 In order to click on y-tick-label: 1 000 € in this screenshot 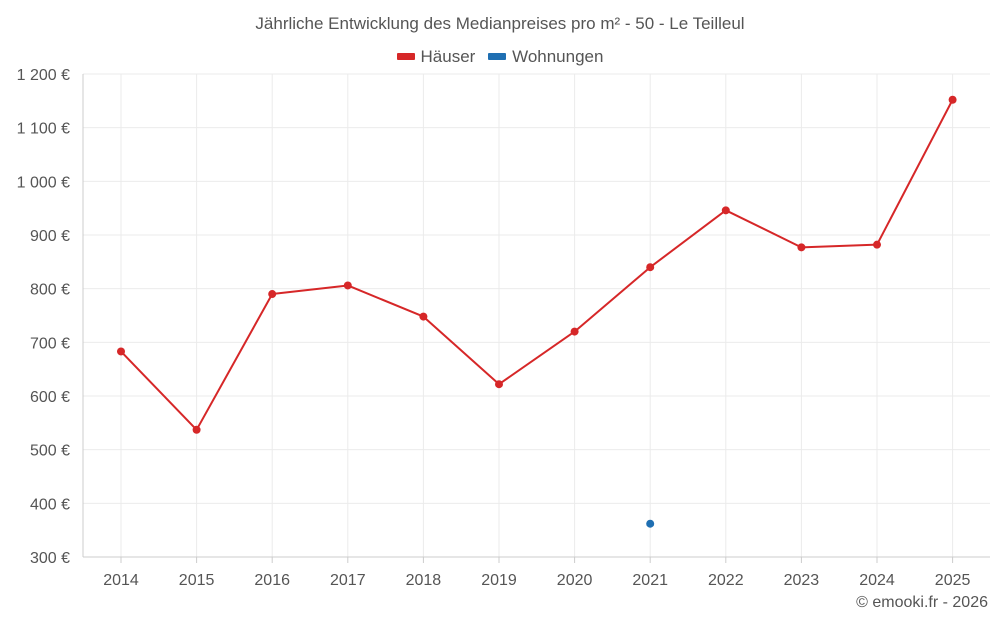, I will do `click(43, 182)`.